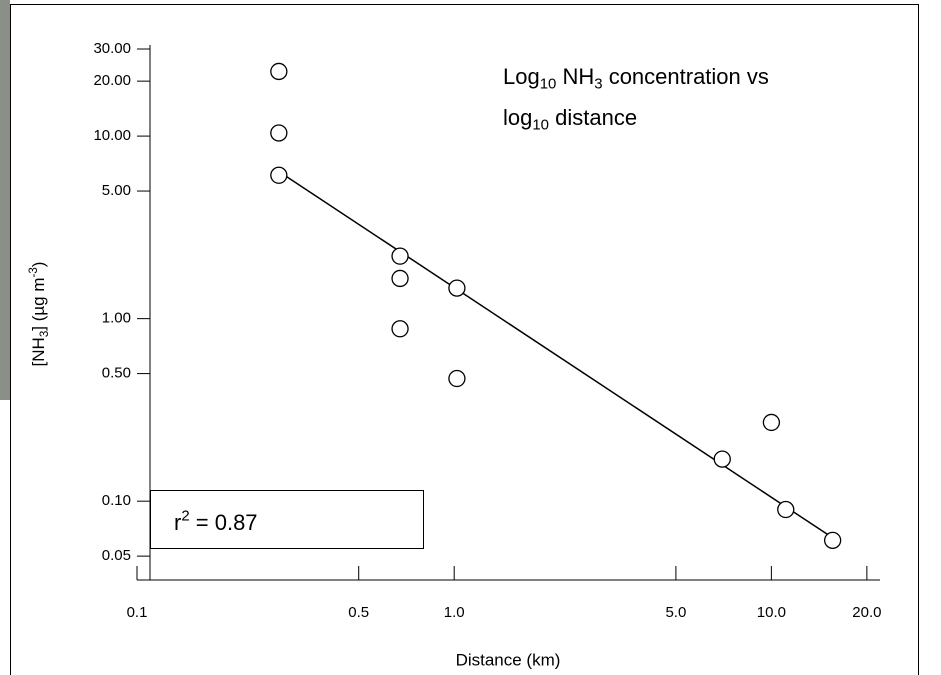 The height and width of the screenshot is (675, 941). I want to click on y-tick-label: 1.00, so click(116, 318).